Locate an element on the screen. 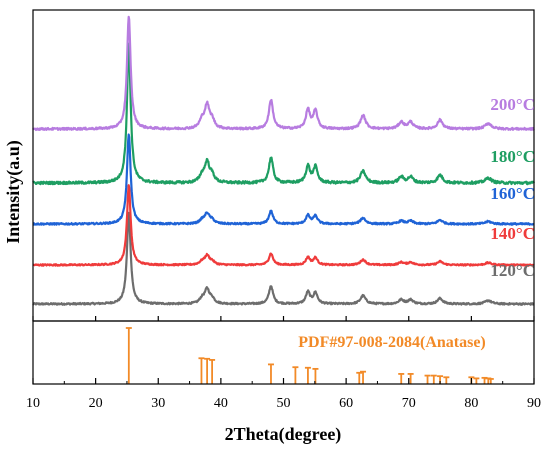  series-label: 160°C is located at coordinates (512, 193).